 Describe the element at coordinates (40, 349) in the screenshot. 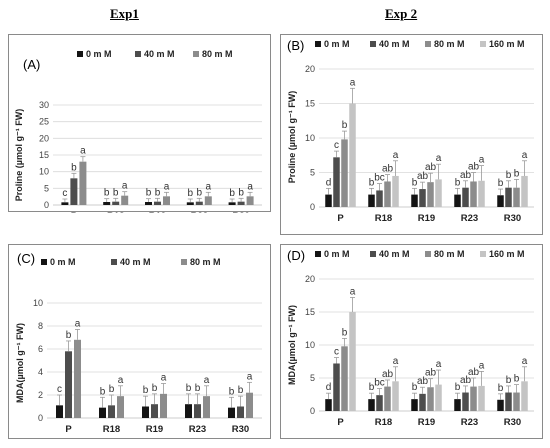

I see `y-tick-label: 6` at that location.